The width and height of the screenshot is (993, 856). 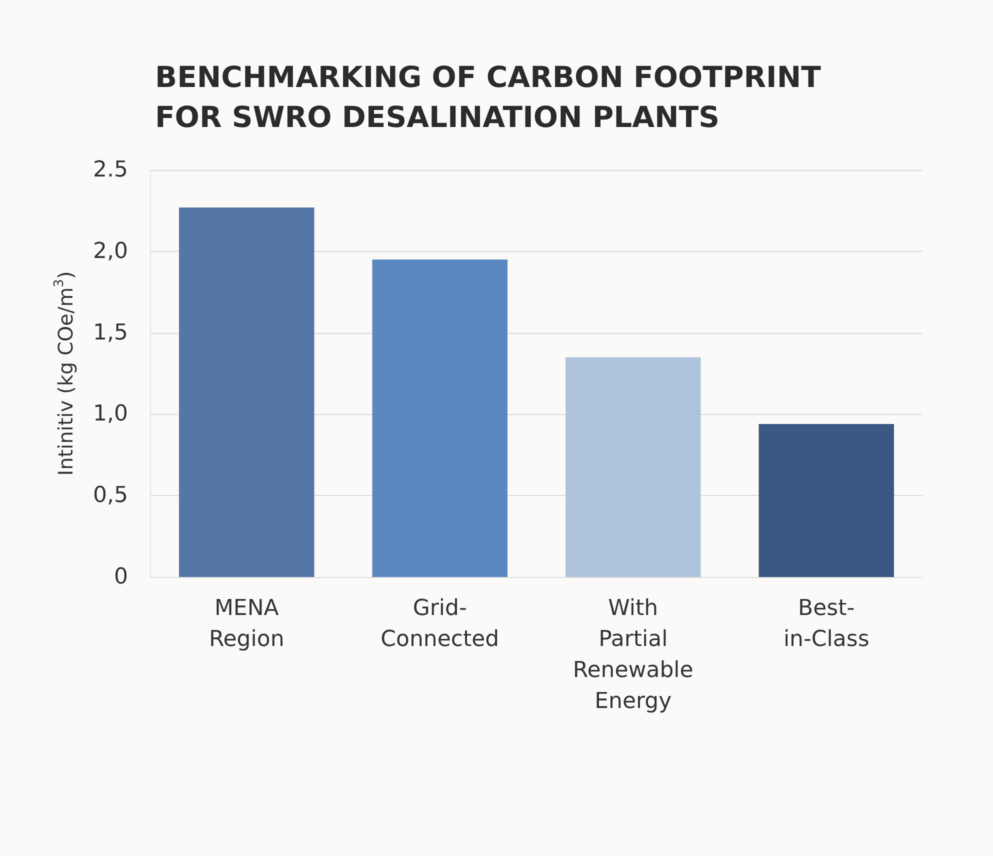 What do you see at coordinates (633, 655) in the screenshot?
I see `x-tick-label: With Partial Renewable Energy` at bounding box center [633, 655].